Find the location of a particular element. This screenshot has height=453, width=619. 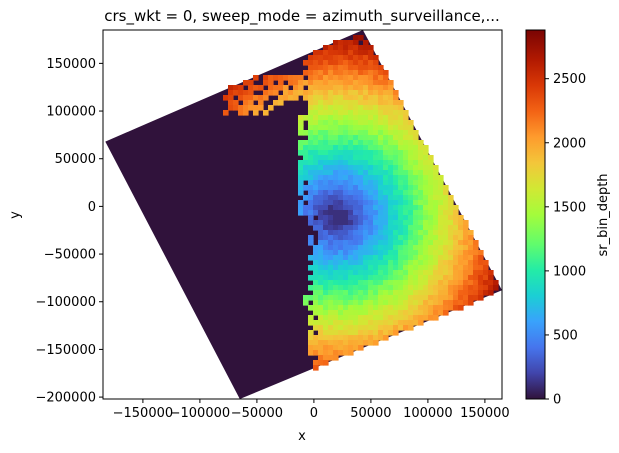

colorbar-label: sr_bin_depth is located at coordinates (603, 214).